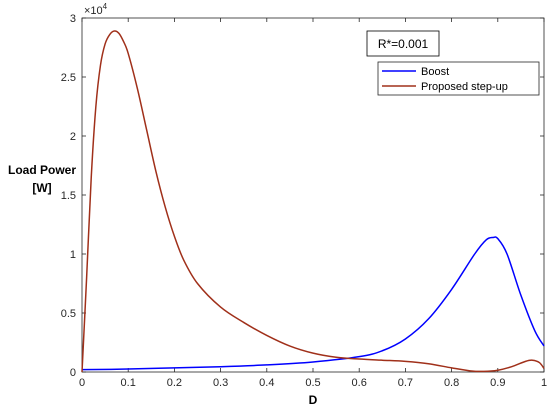  I want to click on y-tick-label: 1, so click(73, 255).